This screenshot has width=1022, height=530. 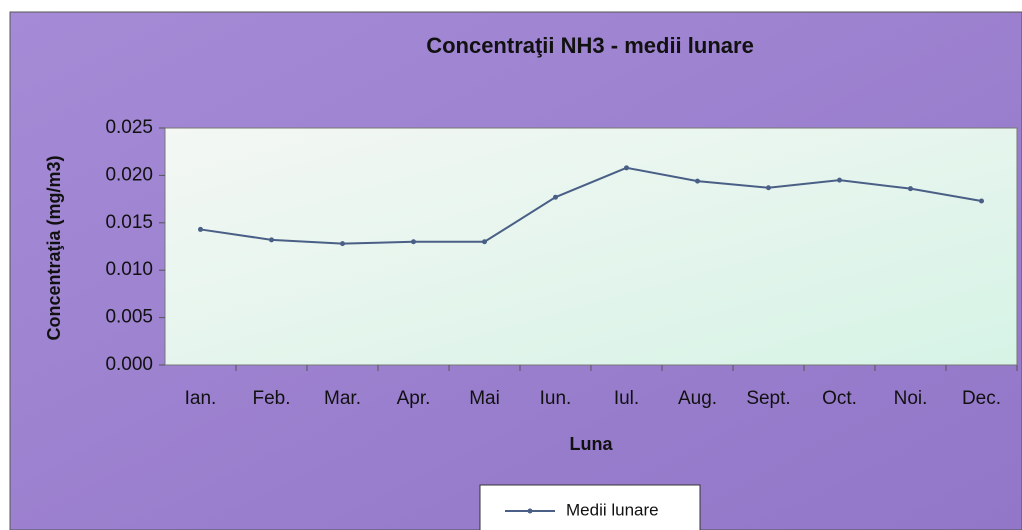 I want to click on x-tick-label: Mar., so click(x=342, y=398).